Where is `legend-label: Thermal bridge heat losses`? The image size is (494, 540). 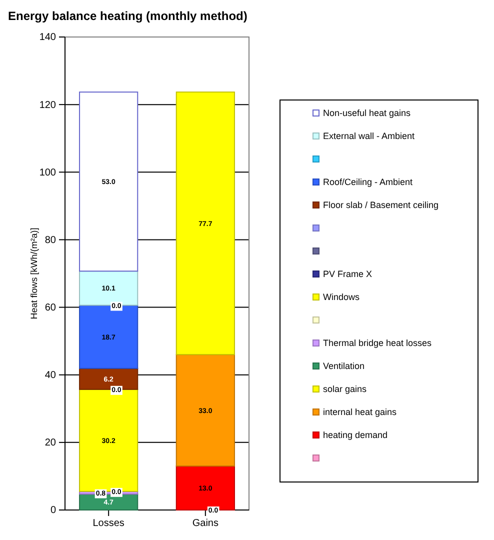
legend-label: Thermal bridge heat losses is located at coordinates (377, 343).